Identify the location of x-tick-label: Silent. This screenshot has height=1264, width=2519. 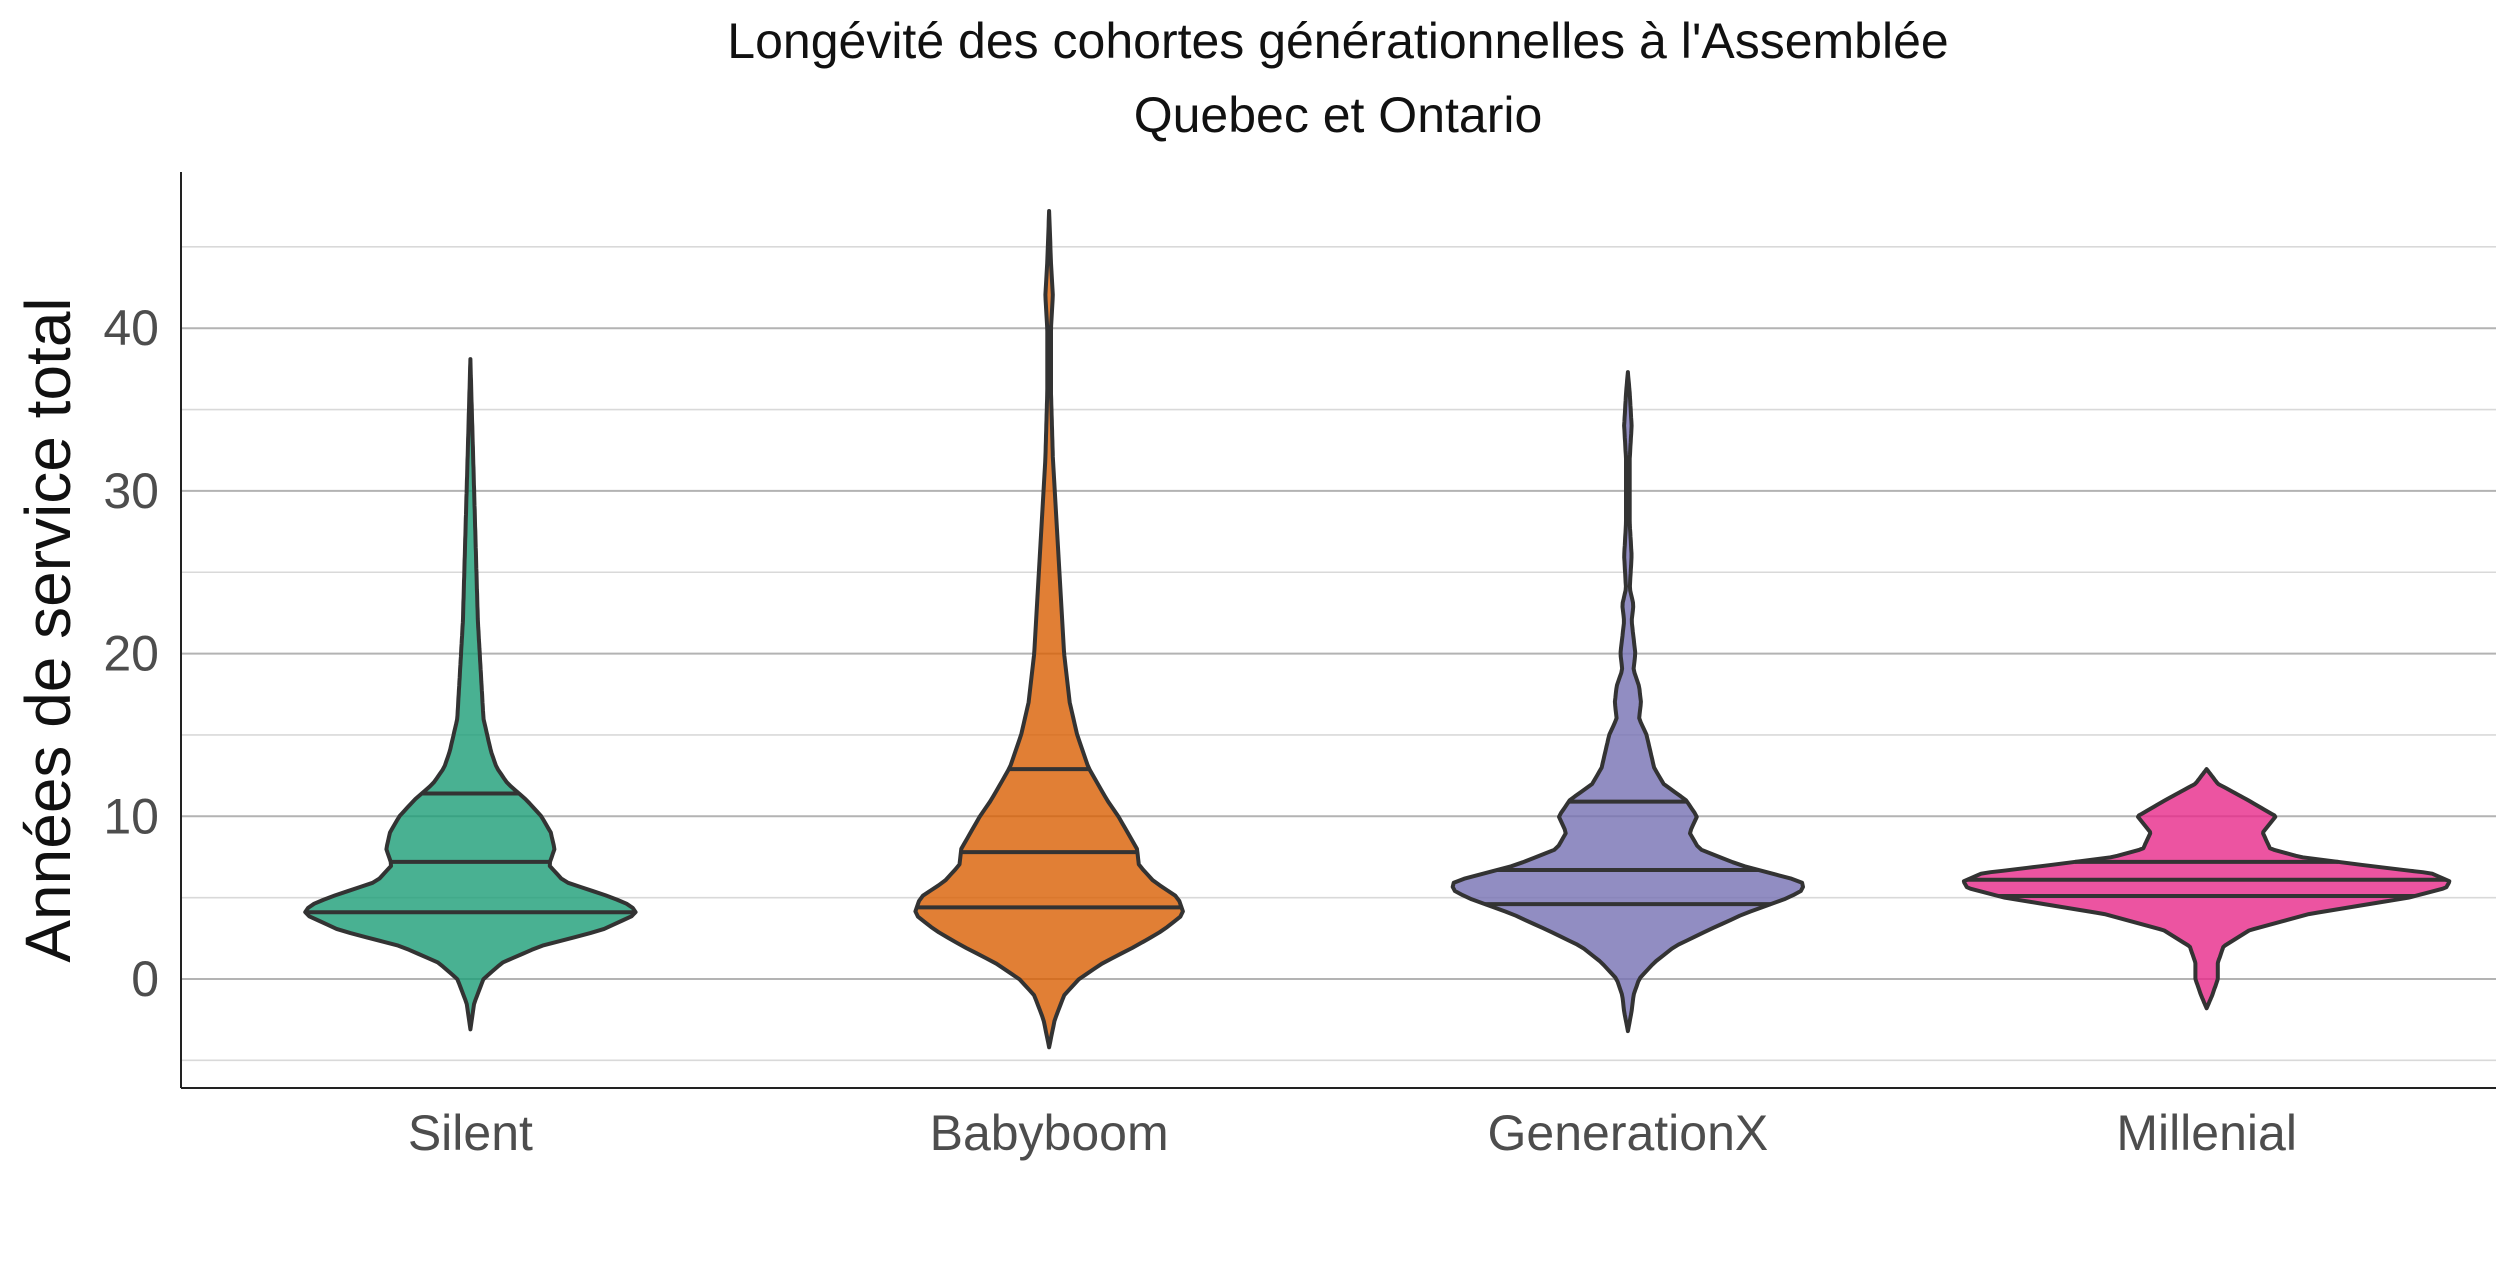
(470, 1133).